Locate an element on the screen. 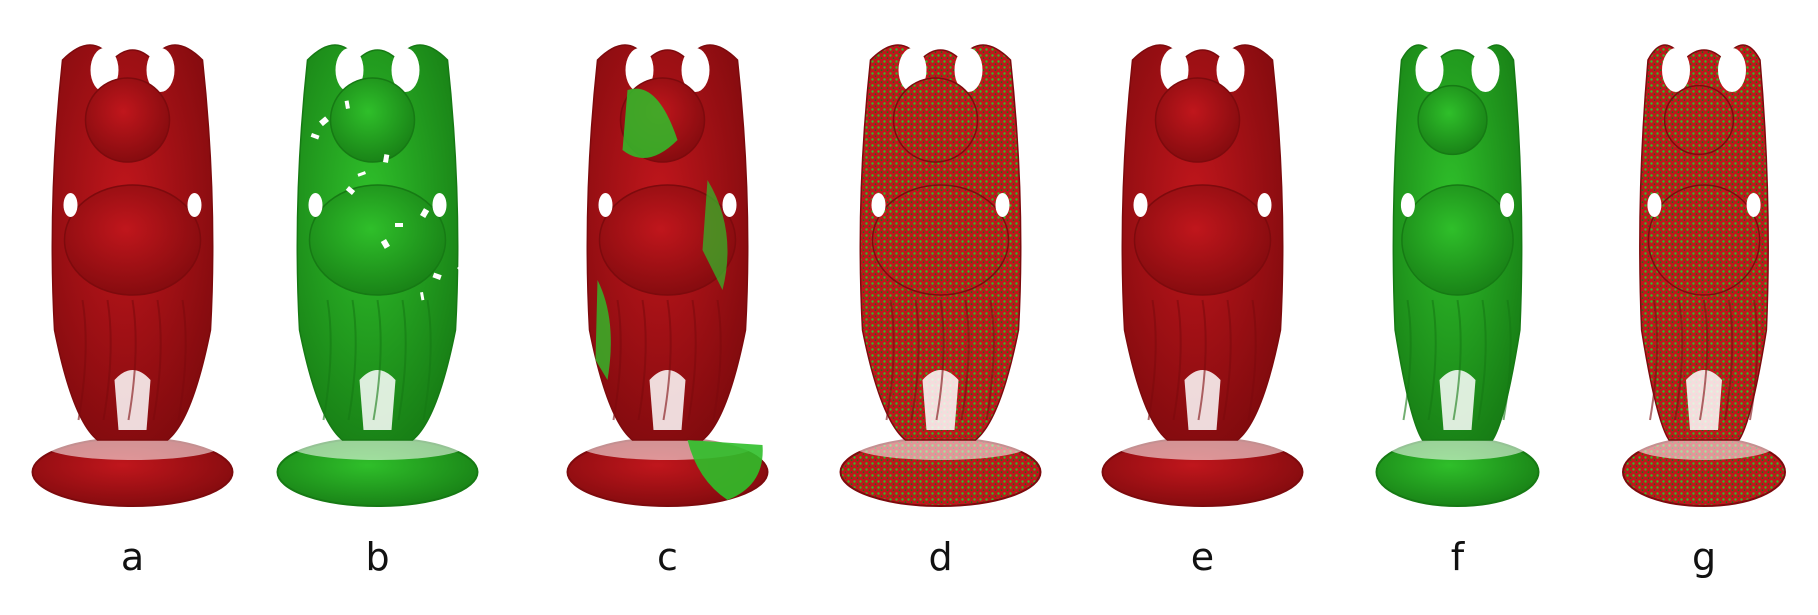  panel-label-a: a is located at coordinates (132, 557).